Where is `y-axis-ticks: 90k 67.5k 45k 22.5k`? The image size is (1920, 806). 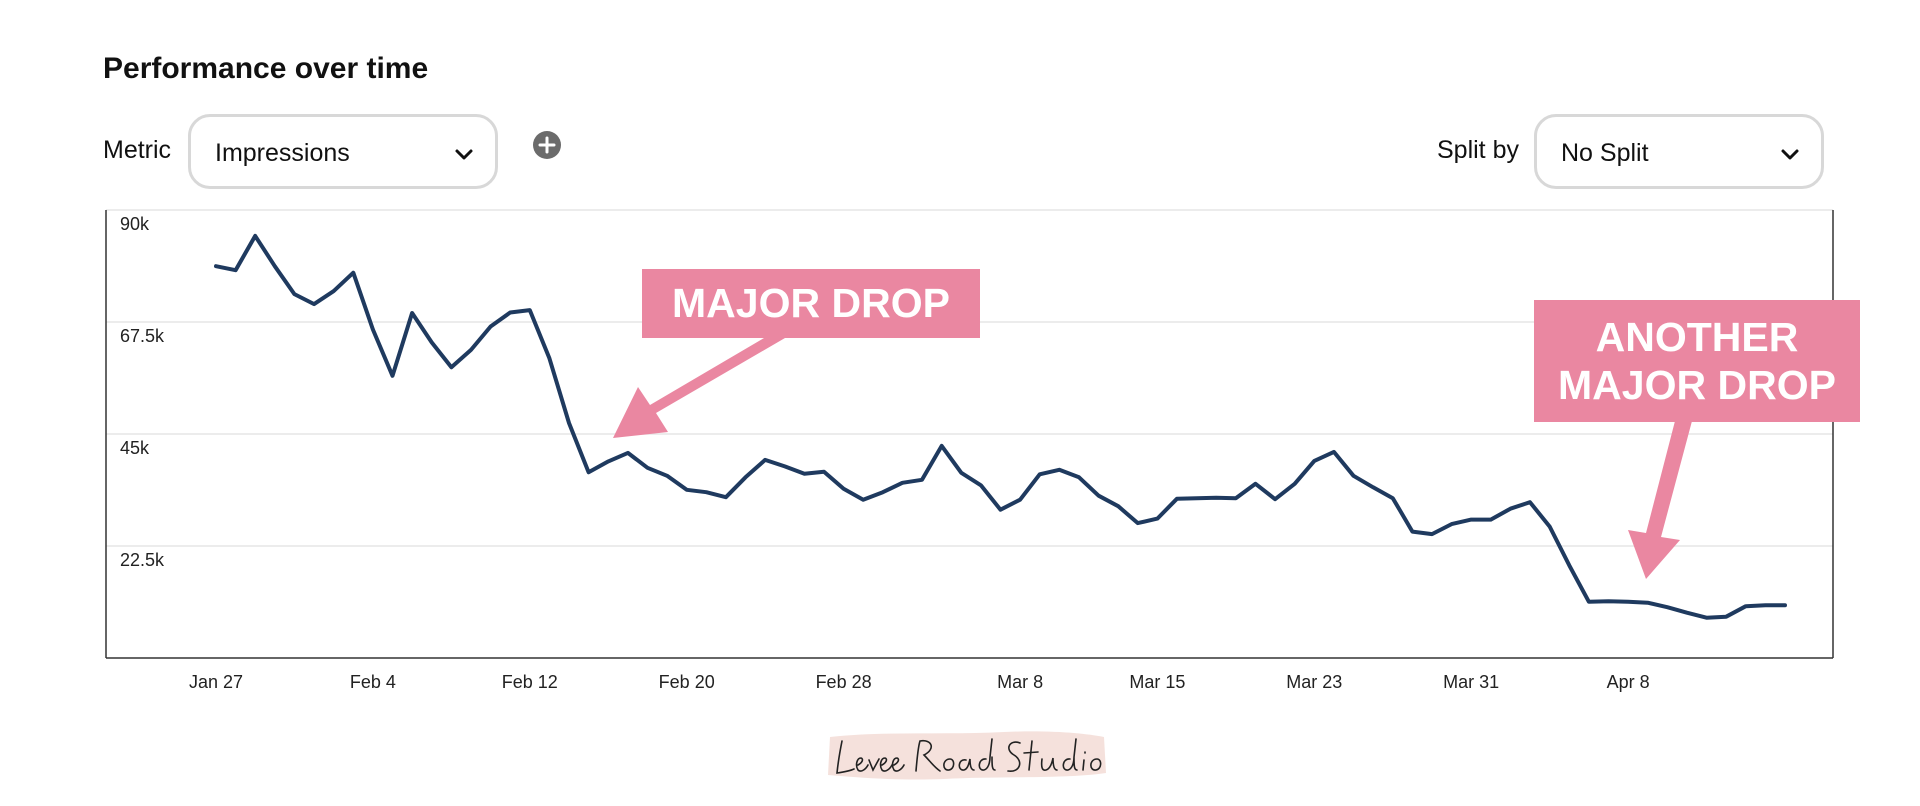
y-axis-ticks: 90k 67.5k 45k 22.5k is located at coordinates (142, 392).